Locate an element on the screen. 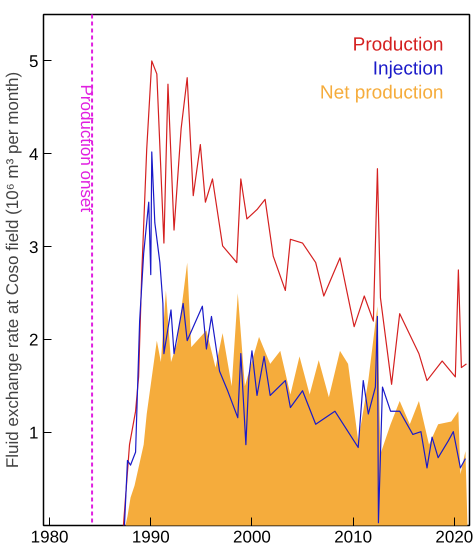  x-tick-label: 2020 is located at coordinates (454, 536).